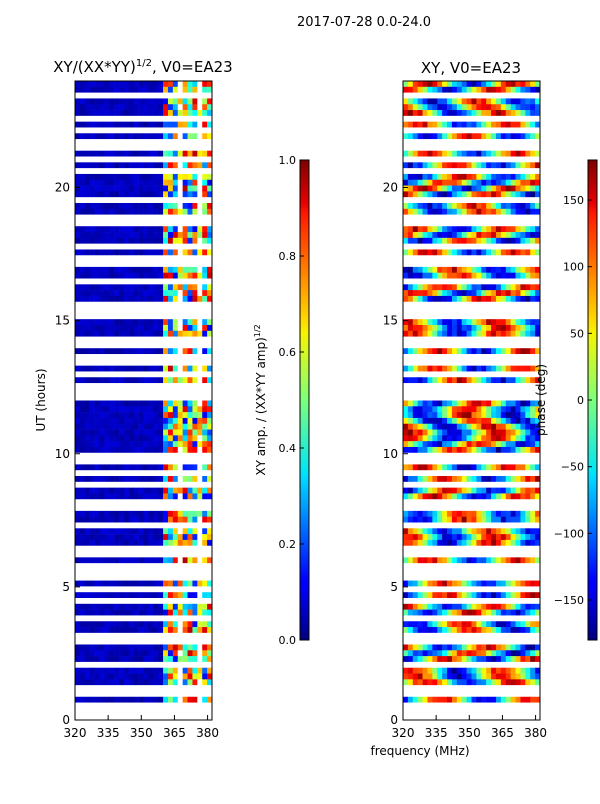 This screenshot has width=600, height=804. What do you see at coordinates (66, 587) in the screenshot?
I see `left-ytick-label: 5` at bounding box center [66, 587].